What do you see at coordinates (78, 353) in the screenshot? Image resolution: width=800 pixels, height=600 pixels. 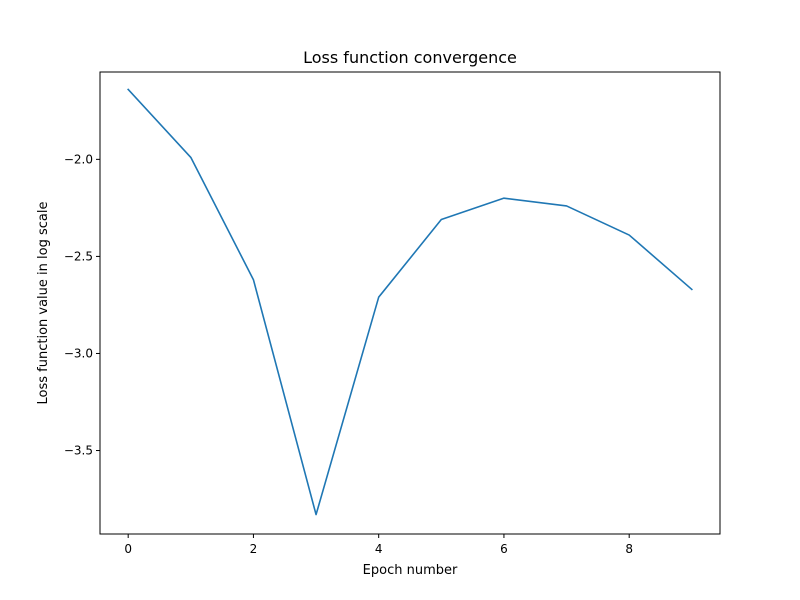 I see `y-tick-label: −3.0` at bounding box center [78, 353].